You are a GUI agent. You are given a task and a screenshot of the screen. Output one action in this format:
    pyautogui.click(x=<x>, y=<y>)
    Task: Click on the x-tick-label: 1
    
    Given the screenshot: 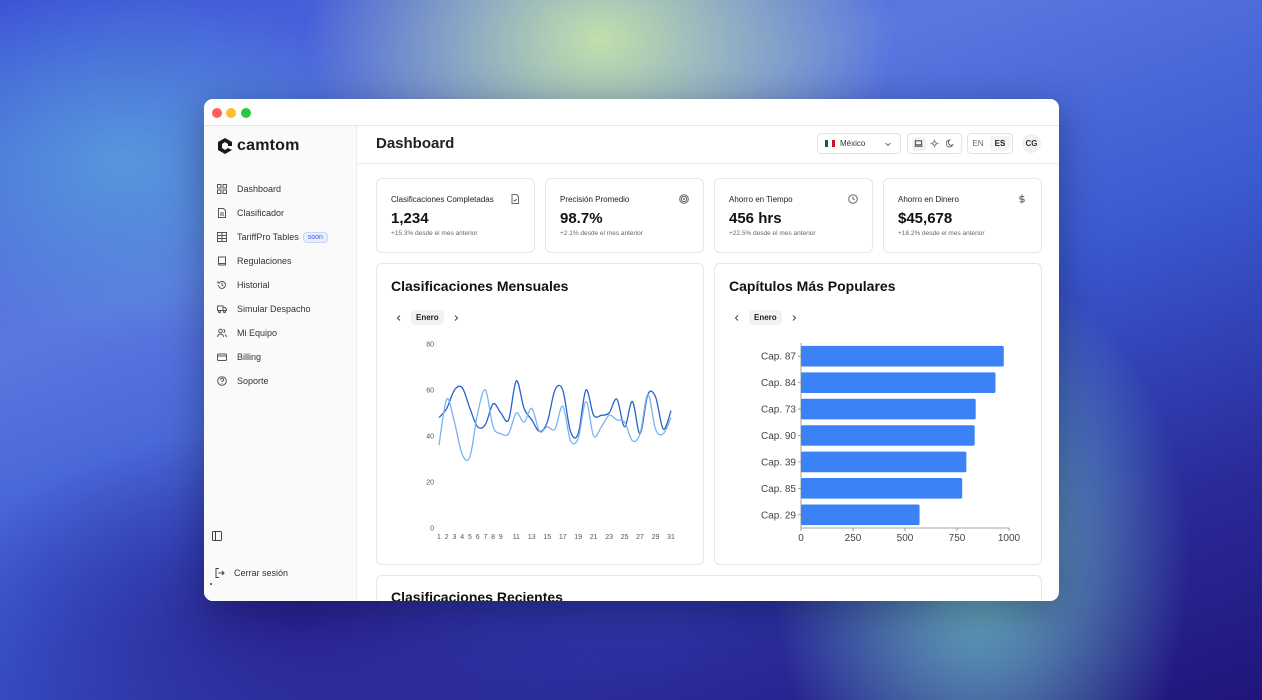 What is the action you would take?
    pyautogui.click(x=439, y=537)
    